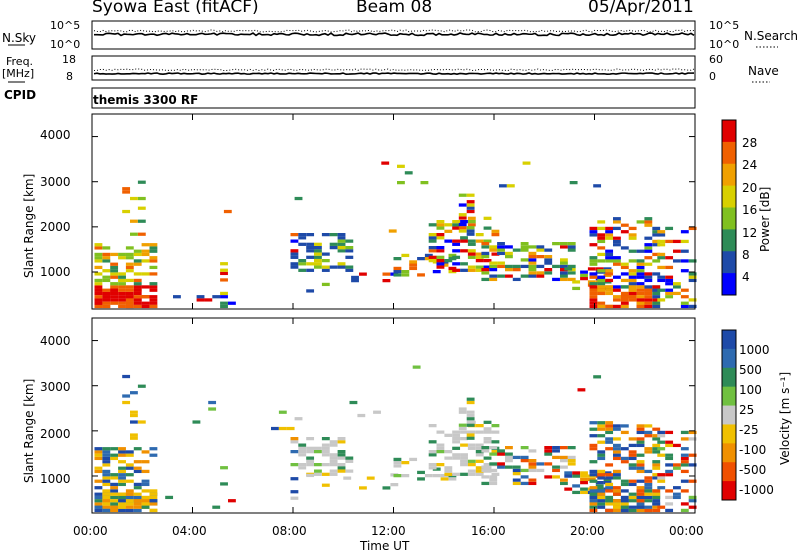  I want to click on nsearch-label: N.Search, so click(771, 36).